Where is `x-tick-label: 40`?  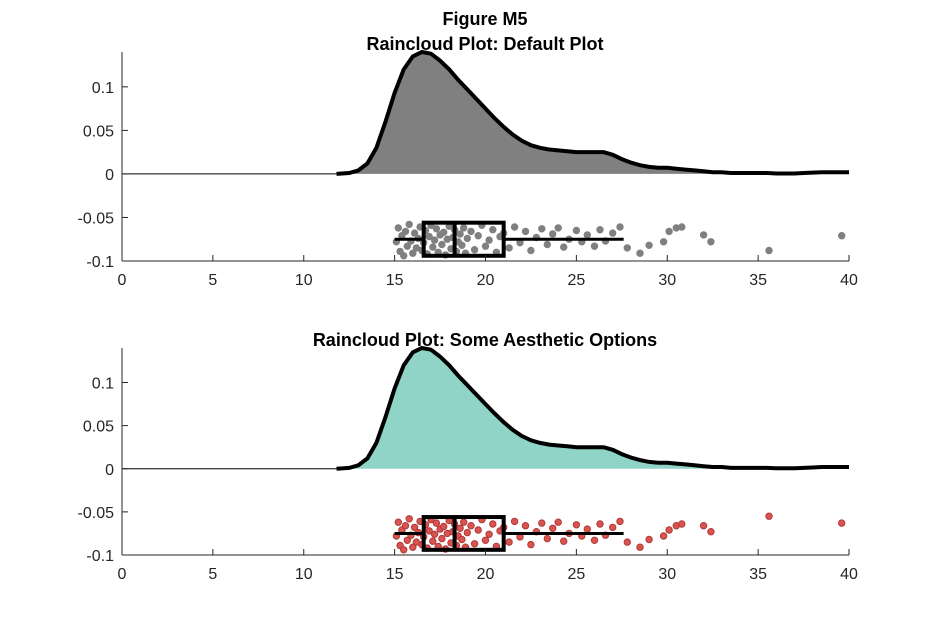 x-tick-label: 40 is located at coordinates (849, 574).